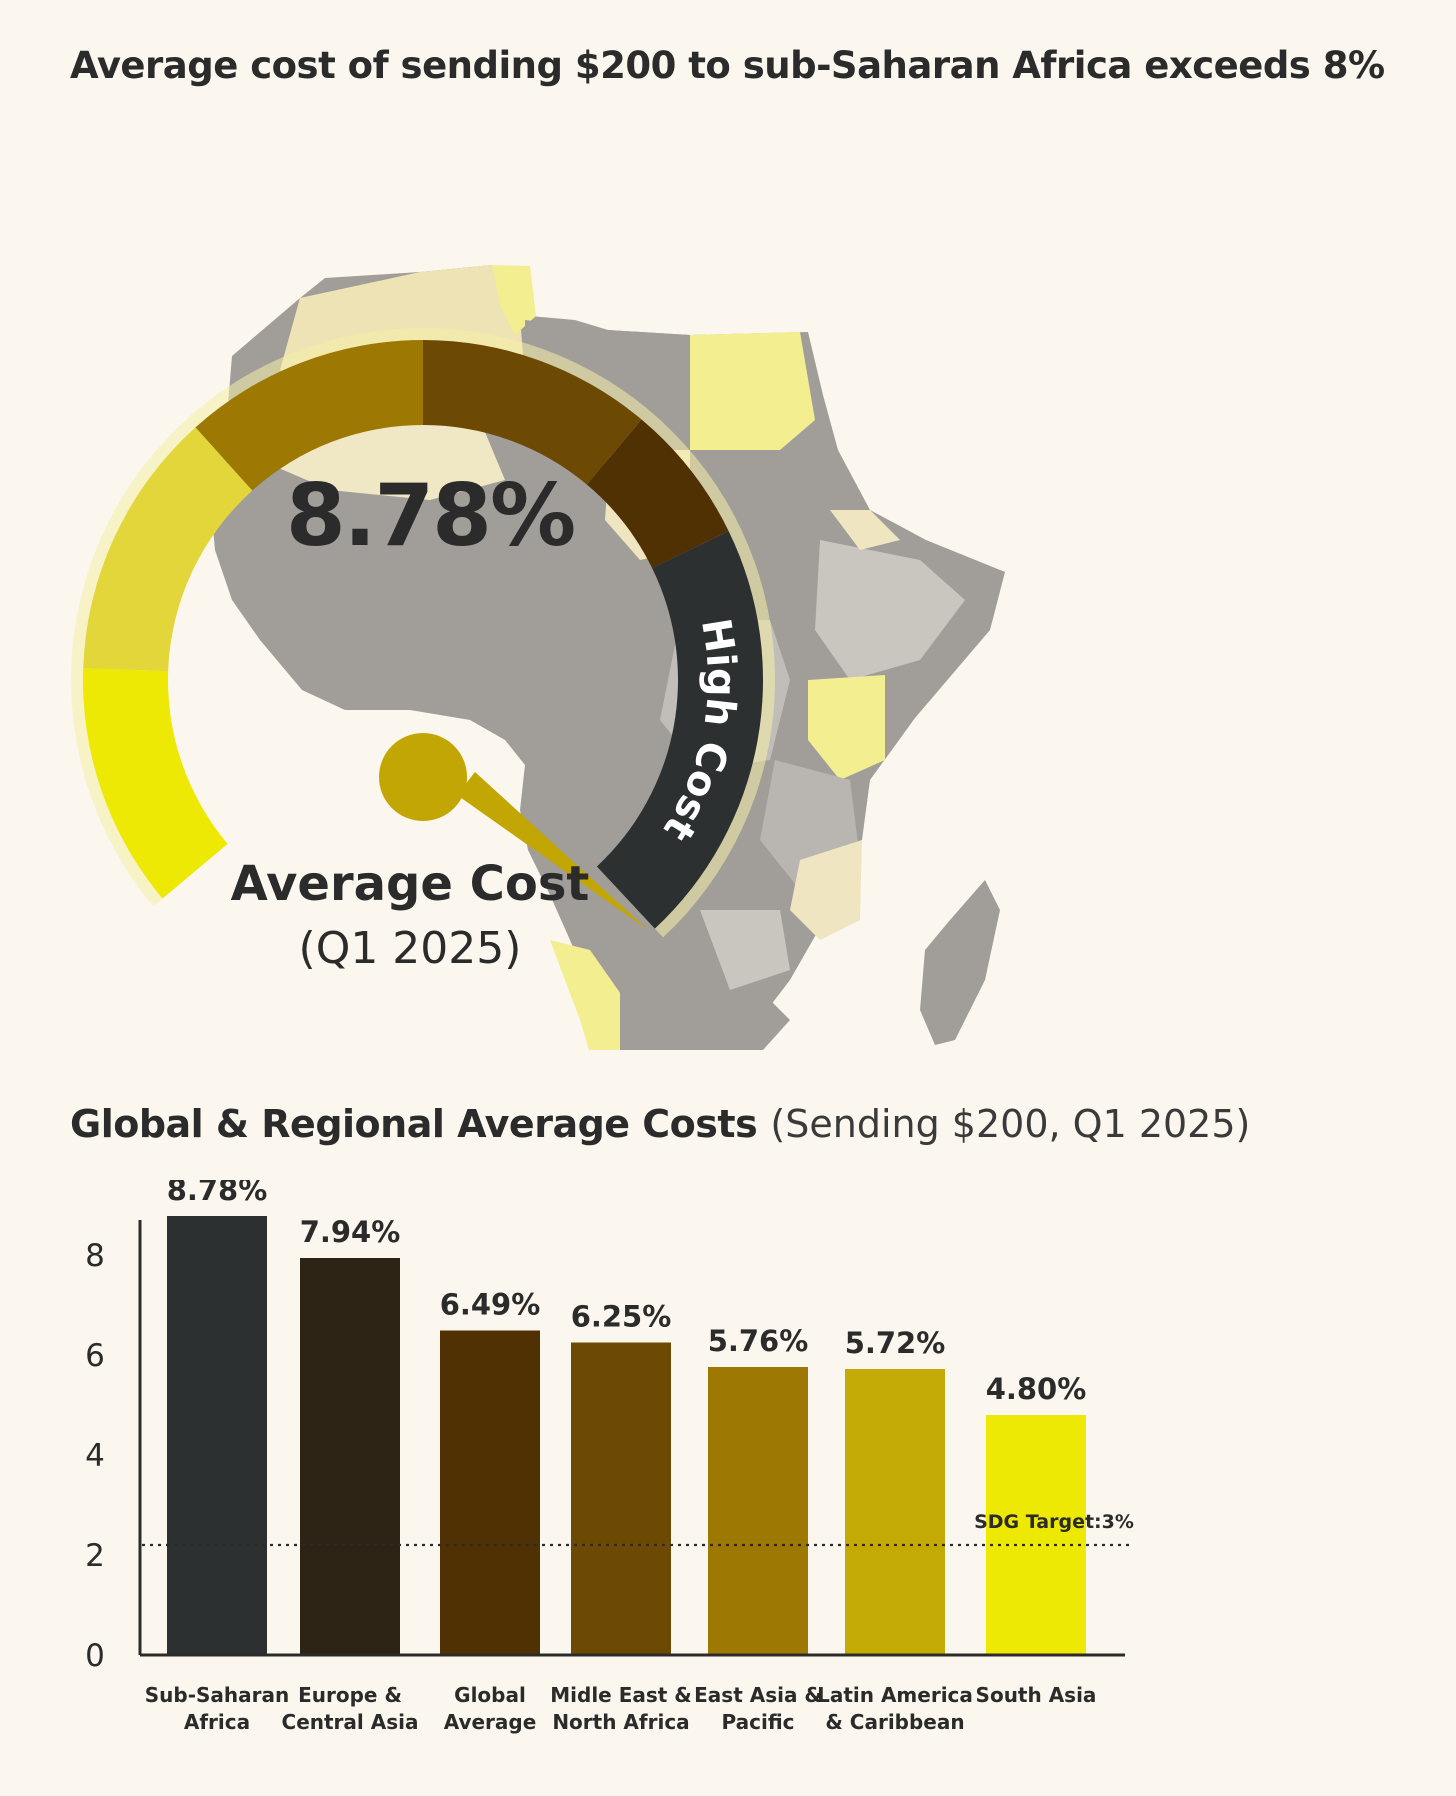 The width and height of the screenshot is (1456, 1796). Describe the element at coordinates (620, 1695) in the screenshot. I see `x-category-label: Midle East &` at that location.